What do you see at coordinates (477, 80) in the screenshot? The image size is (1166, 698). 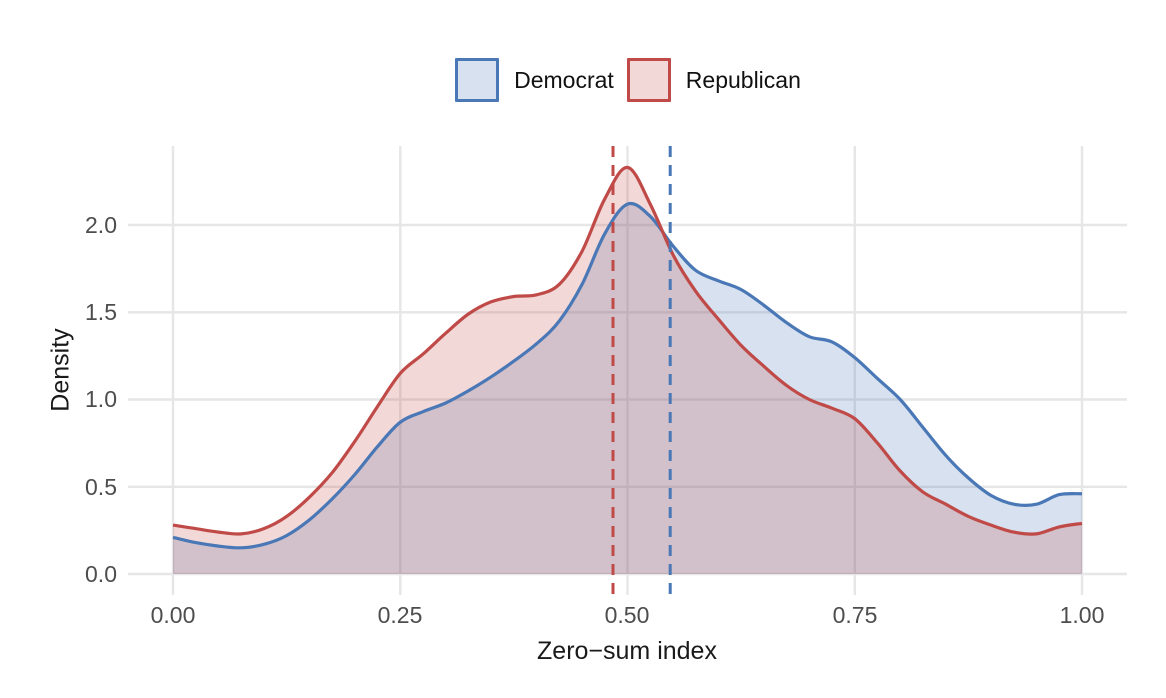 I see `democrat-legend-swatch` at bounding box center [477, 80].